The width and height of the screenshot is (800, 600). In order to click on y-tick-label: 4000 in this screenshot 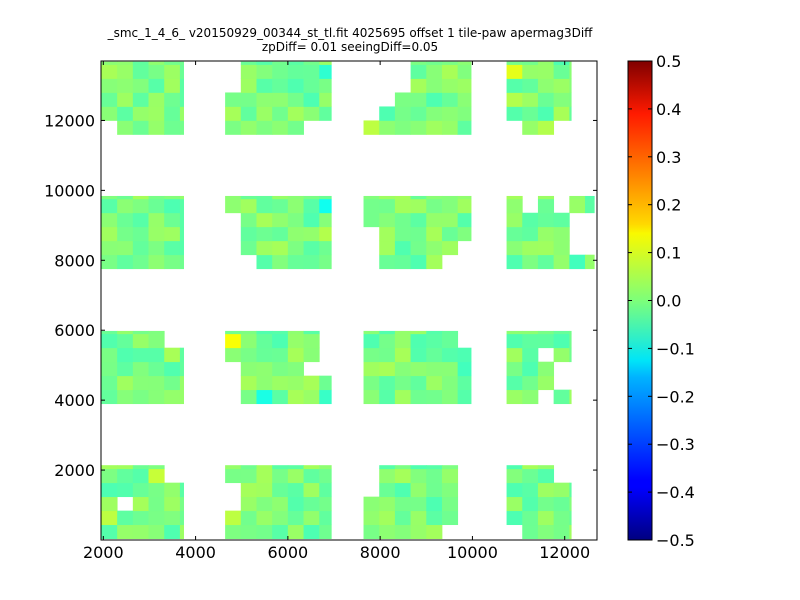, I will do `click(74, 400)`.